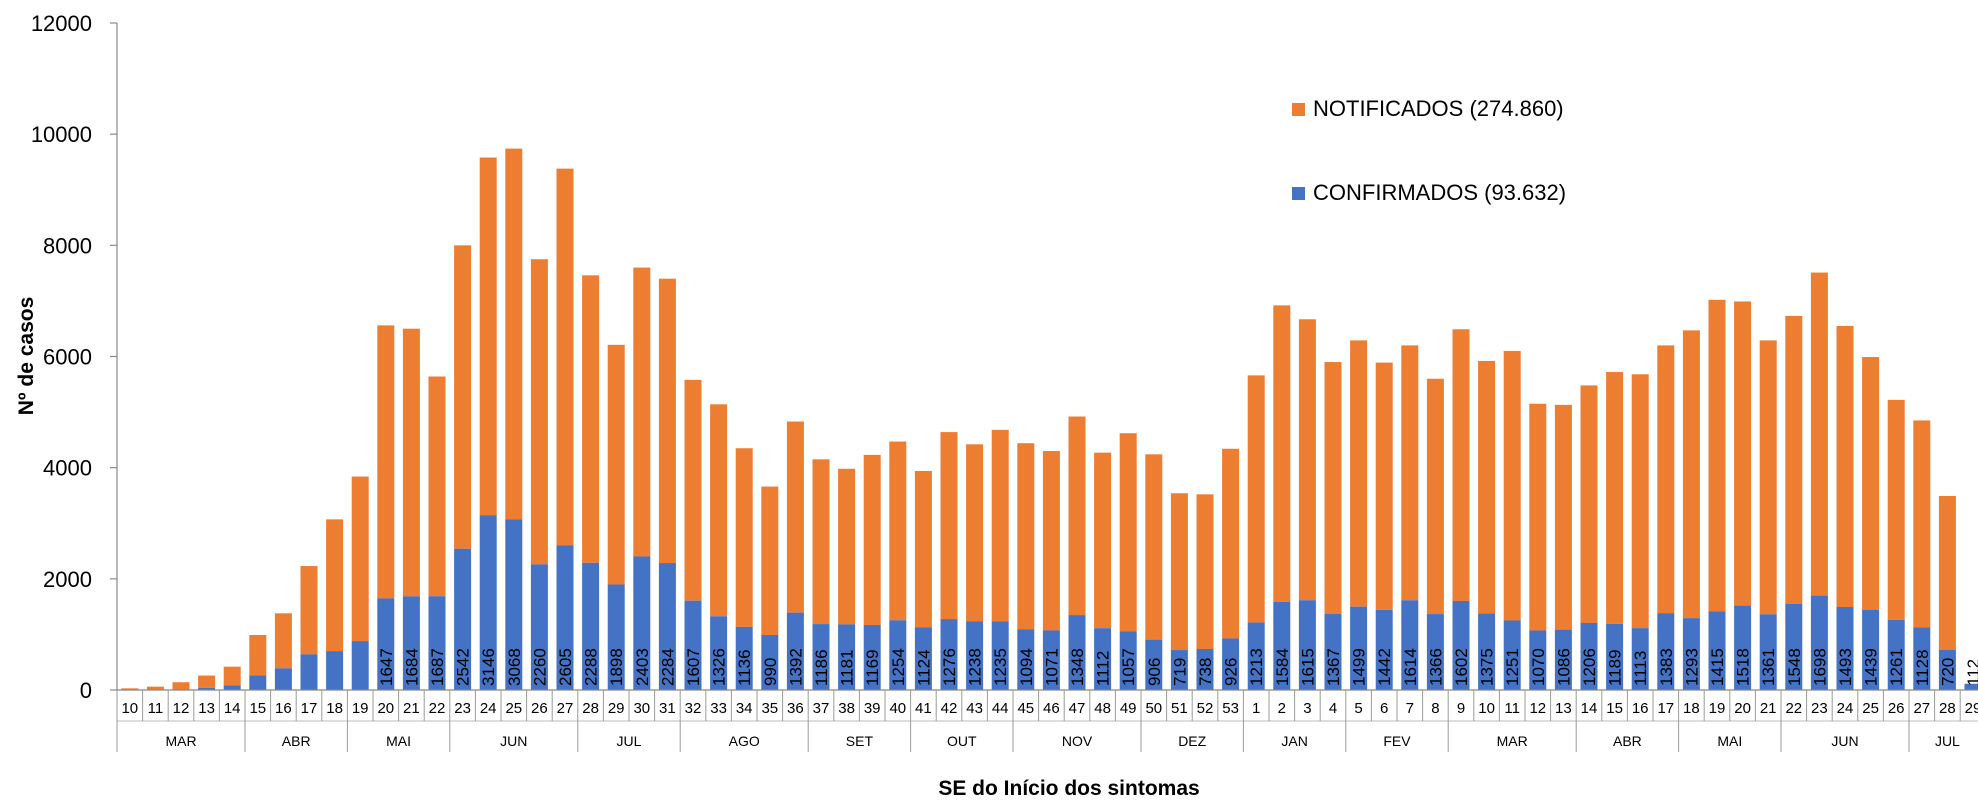 Image resolution: width=1978 pixels, height=804 pixels. Describe the element at coordinates (181, 708) in the screenshot. I see `x-week-label: 12` at that location.